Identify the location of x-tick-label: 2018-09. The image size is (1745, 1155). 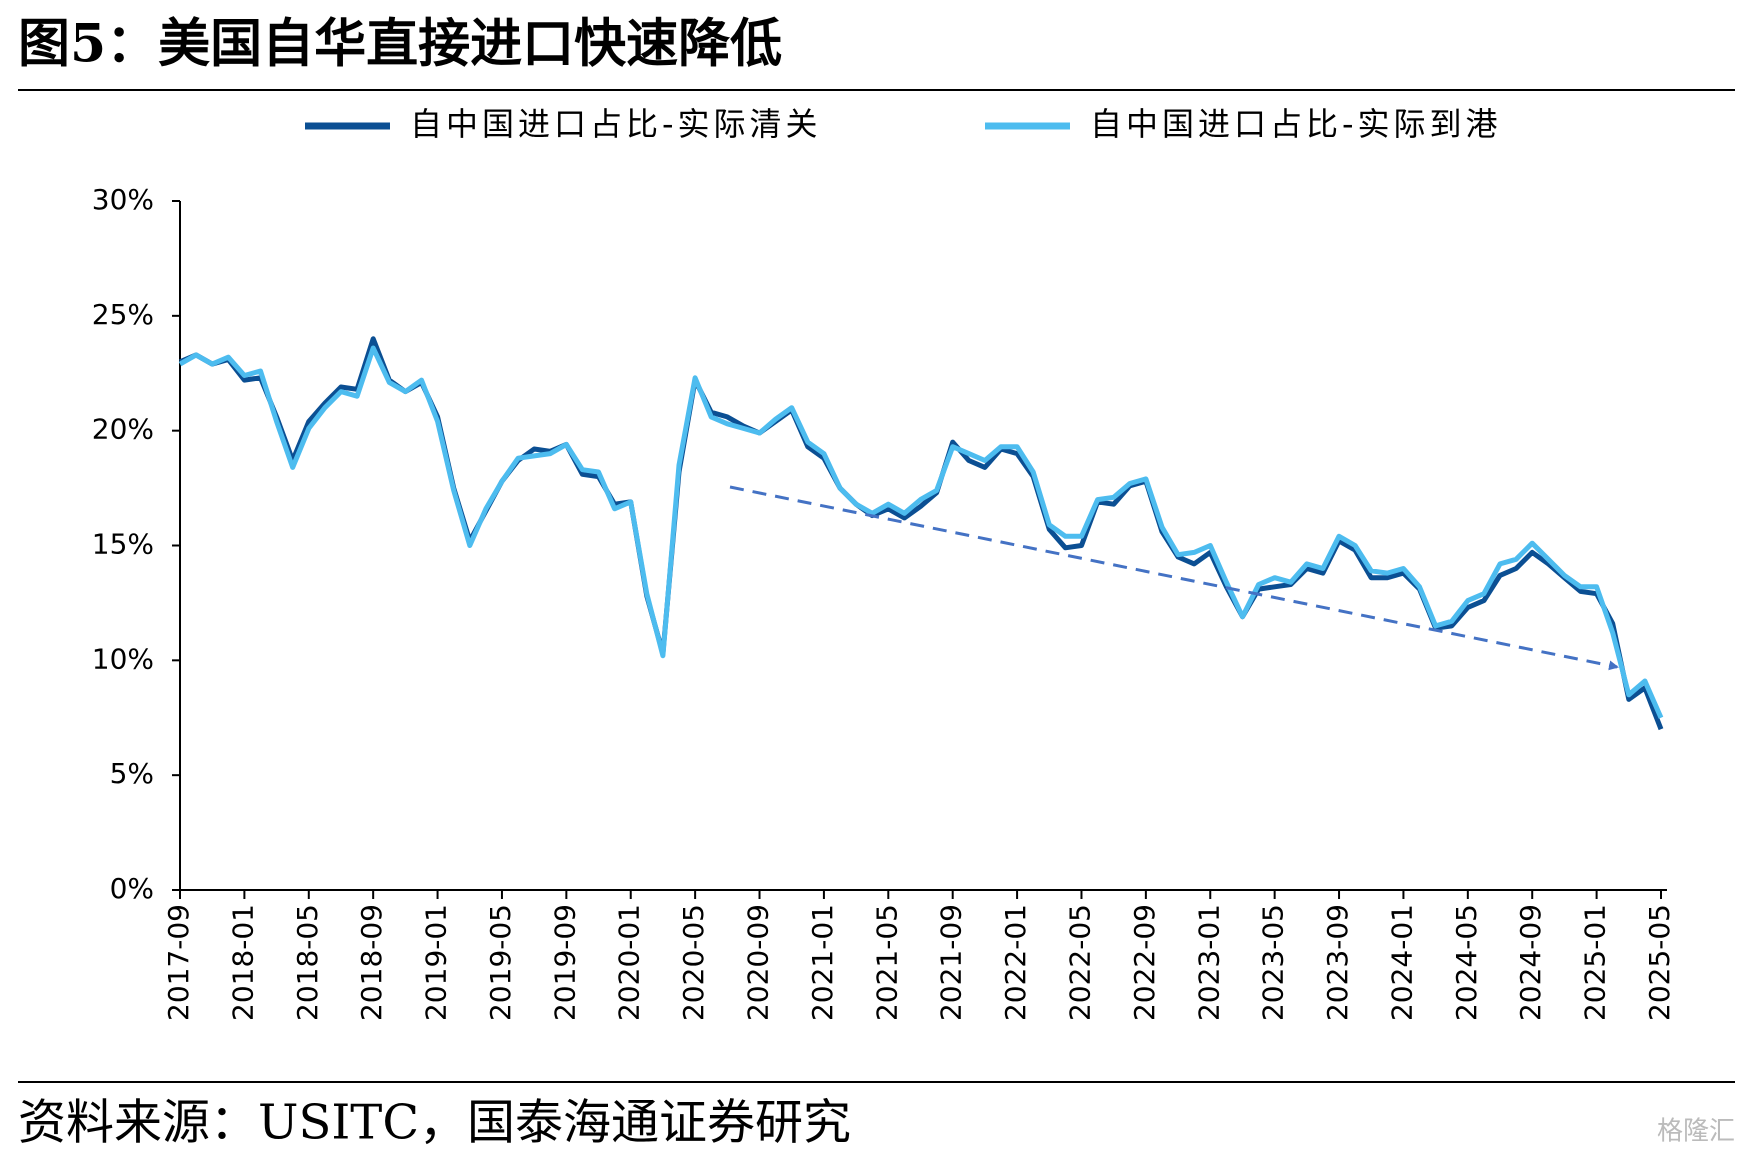
(371, 962).